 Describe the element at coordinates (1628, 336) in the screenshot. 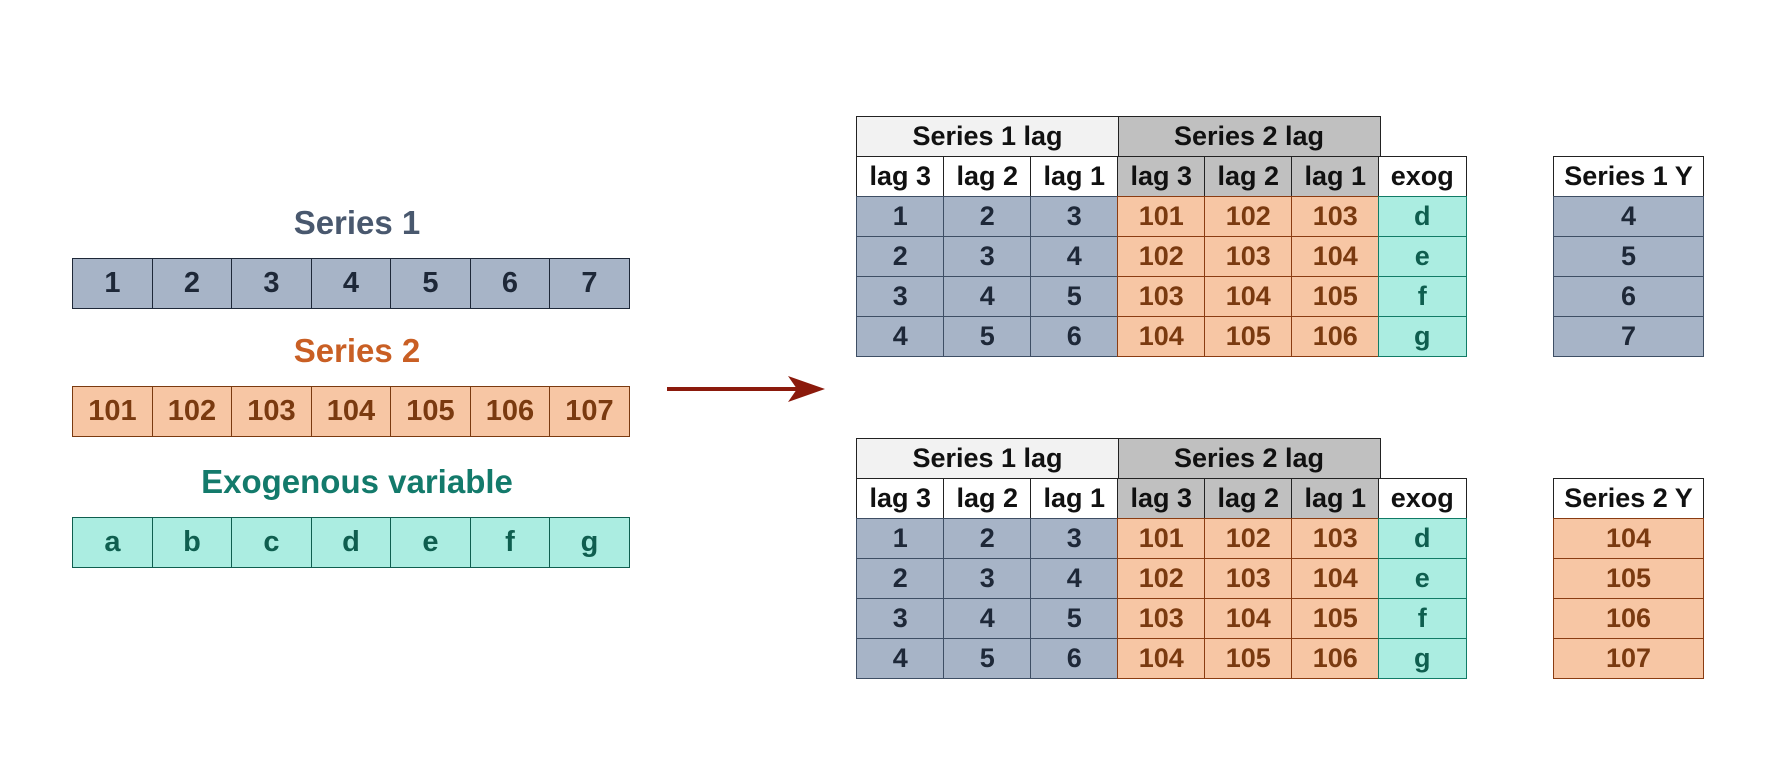

I see `target-cell: 7` at that location.